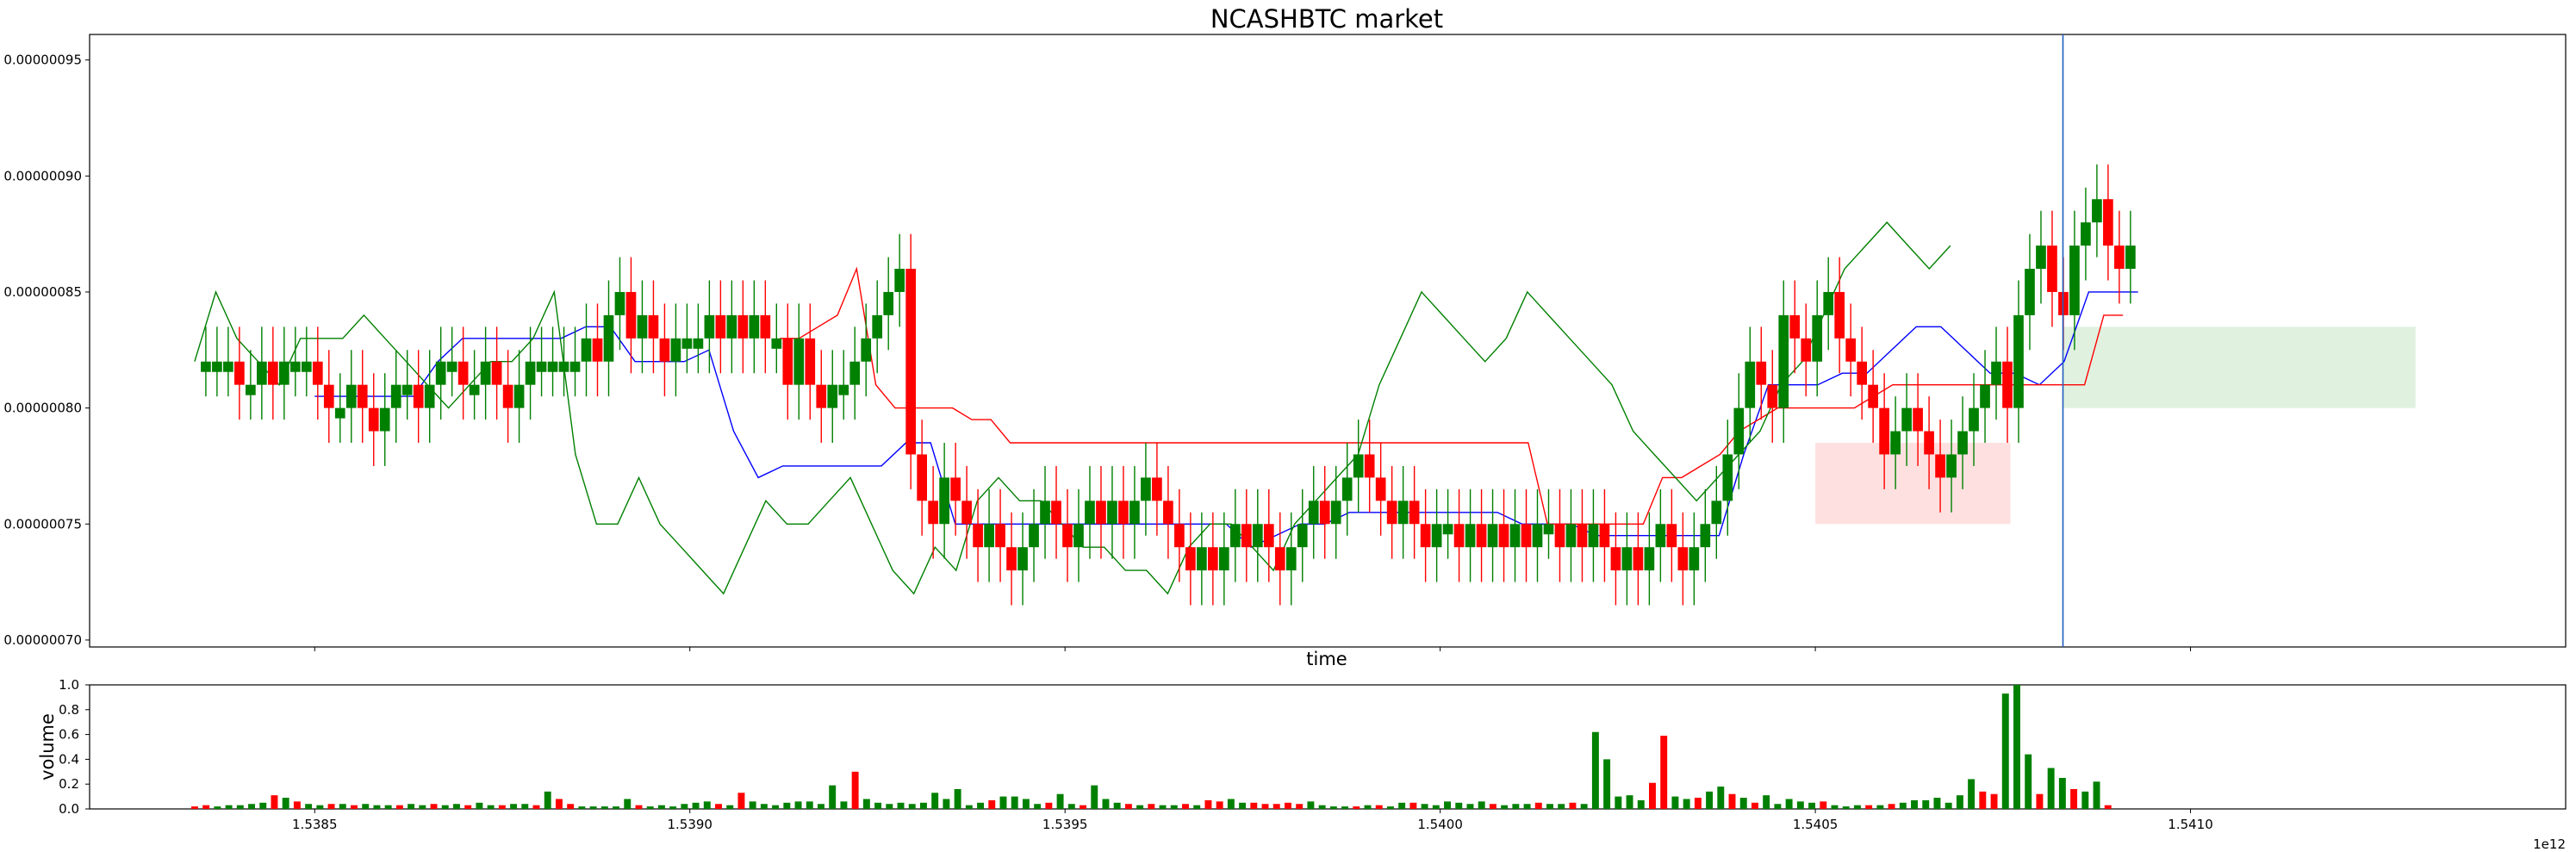 This screenshot has width=2576, height=852. What do you see at coordinates (69, 710) in the screenshot?
I see `volume-y-tick-label: 0.8` at bounding box center [69, 710].